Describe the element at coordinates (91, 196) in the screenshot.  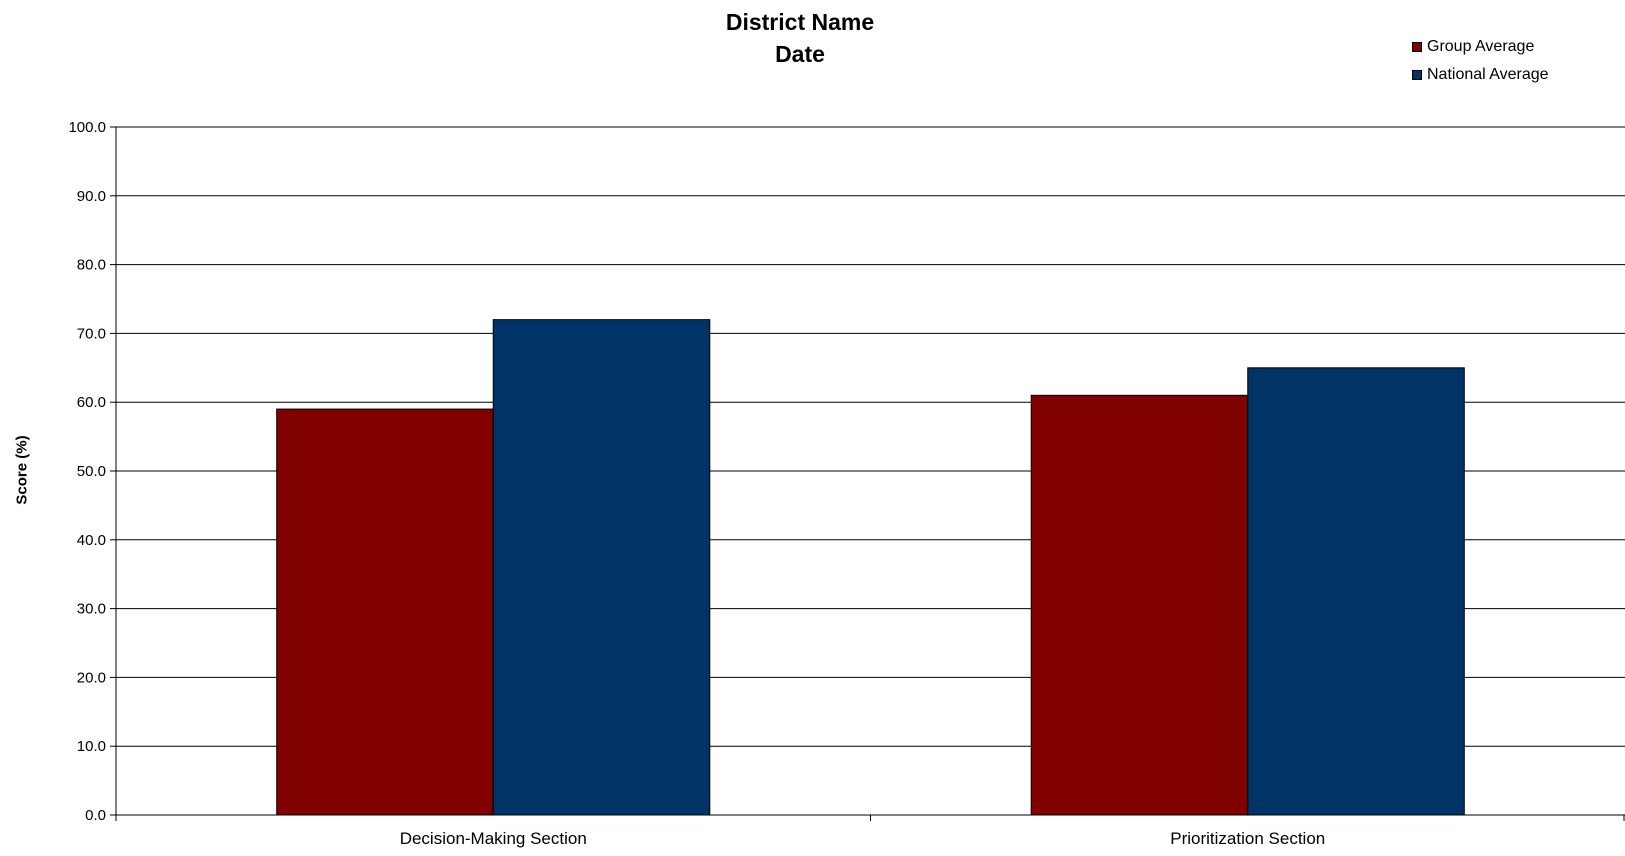
I see `y-tick-label: 90.0` at that location.